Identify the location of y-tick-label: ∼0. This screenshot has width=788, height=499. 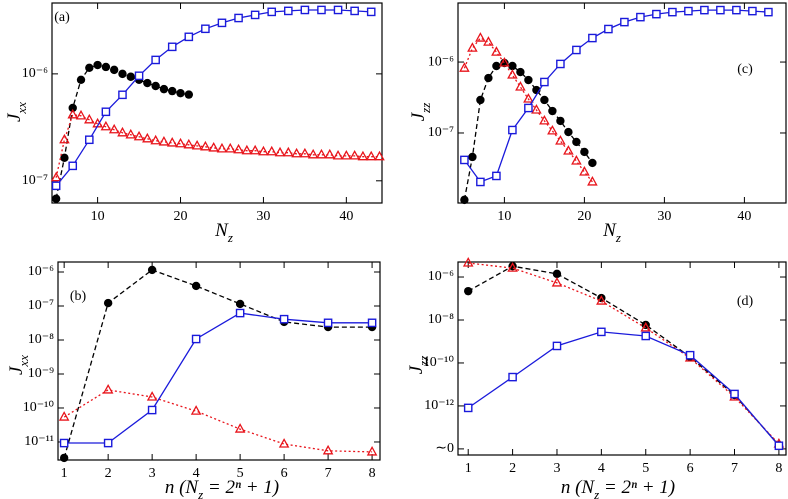
(444, 448).